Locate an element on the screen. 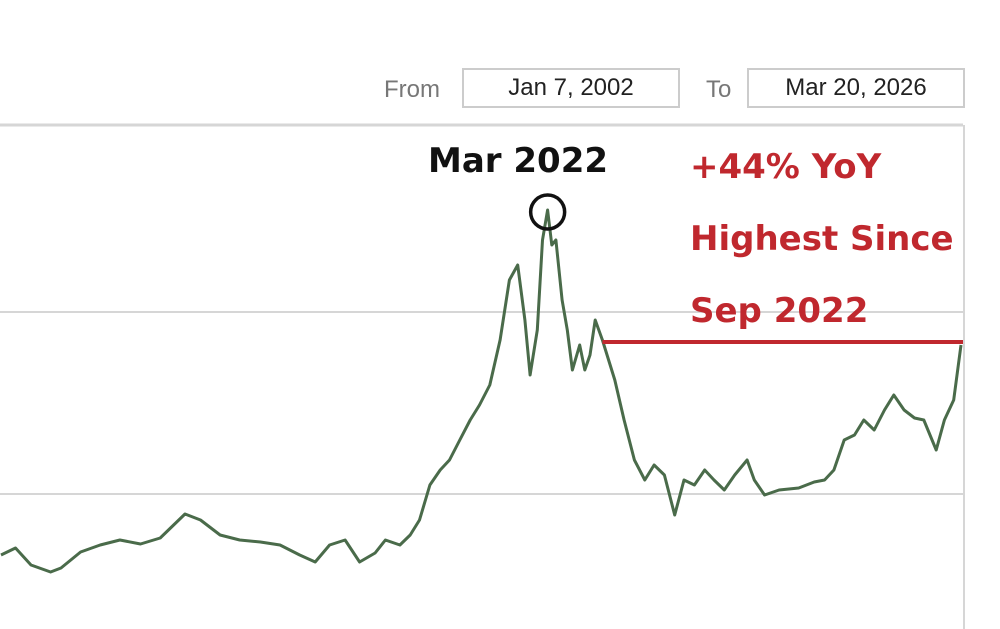  to-label: To is located at coordinates (719, 89).